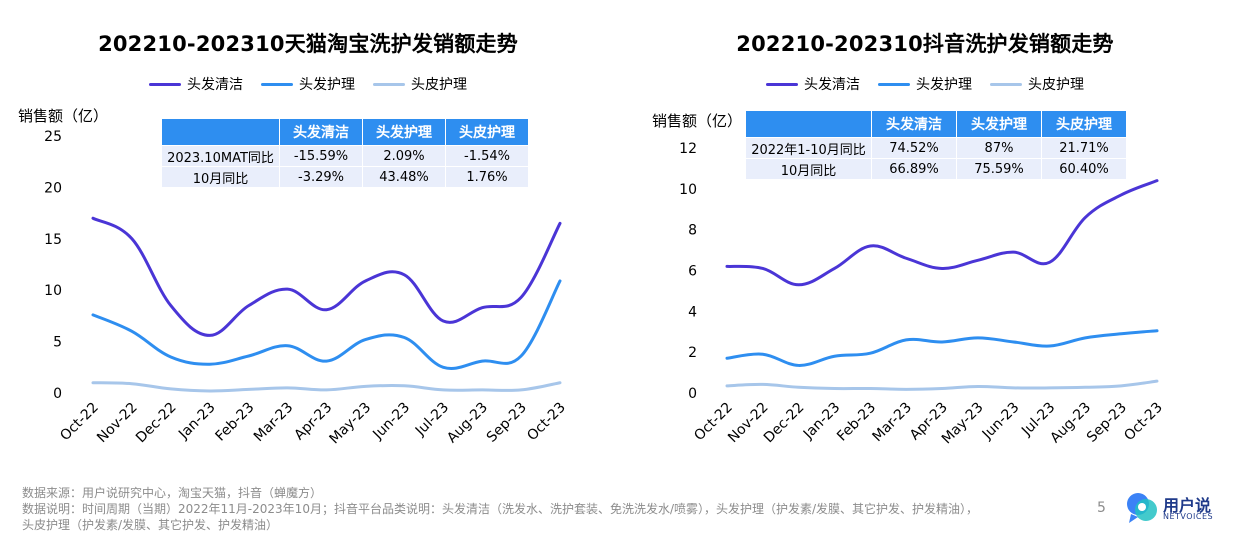 The width and height of the screenshot is (1233, 534). What do you see at coordinates (487, 177) in the screenshot?
I see `table-cell: 1.76%` at bounding box center [487, 177].